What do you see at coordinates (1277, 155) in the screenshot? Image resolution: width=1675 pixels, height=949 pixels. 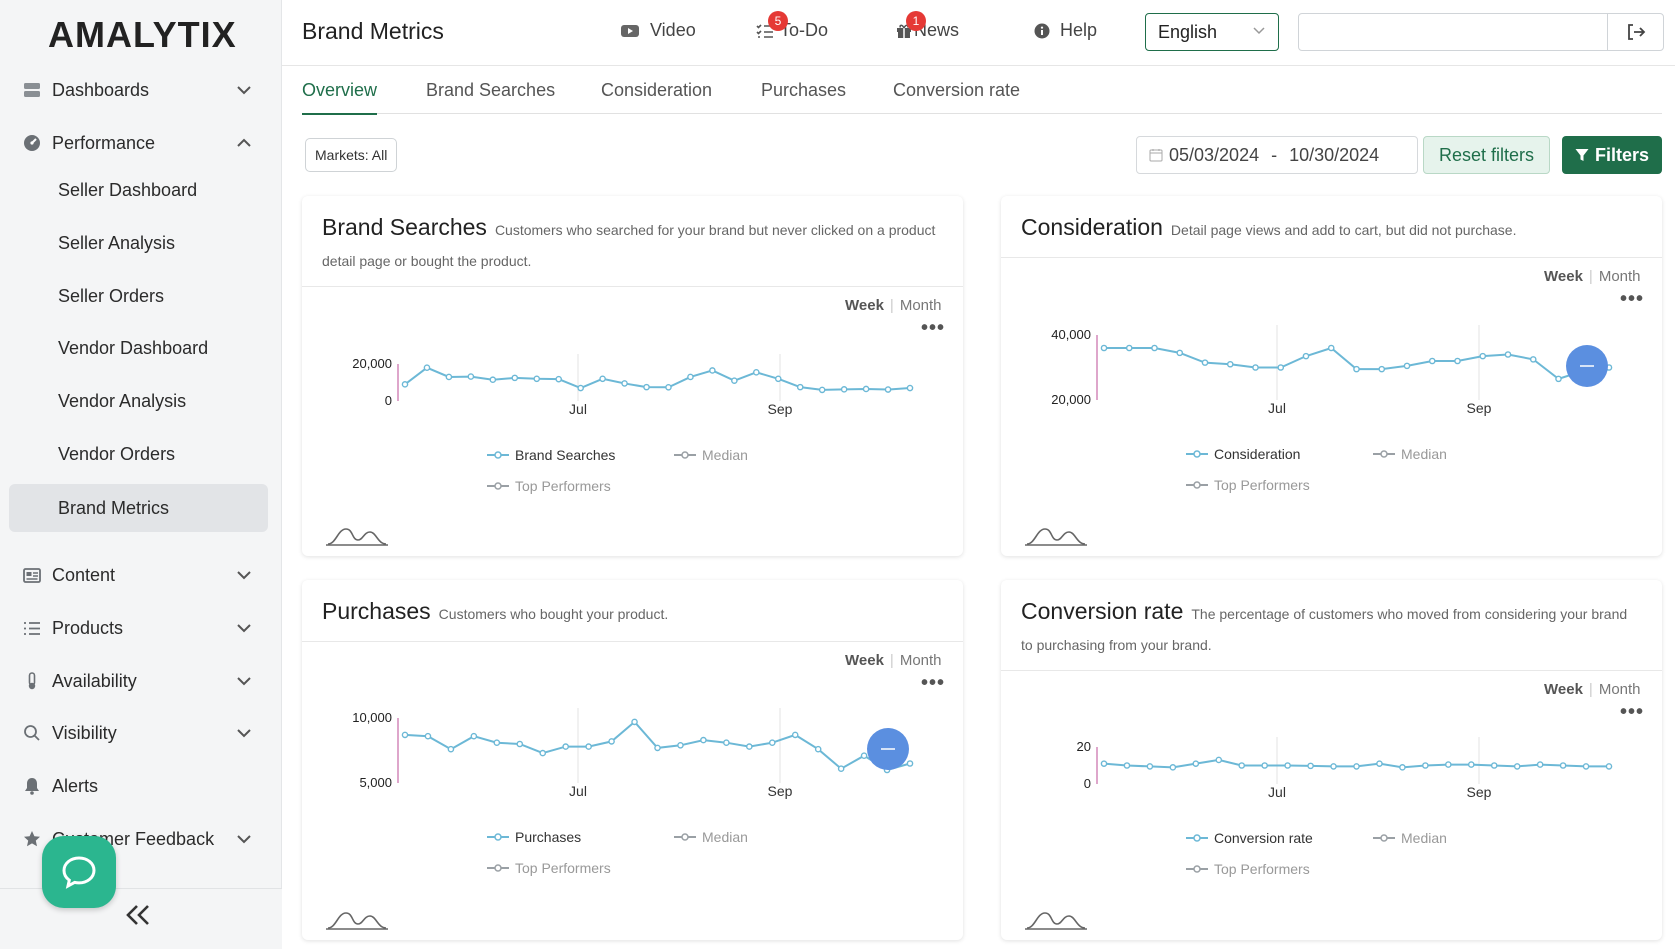 I see `date-range-picker: 05/03/2024 - 10/30/2024` at bounding box center [1277, 155].